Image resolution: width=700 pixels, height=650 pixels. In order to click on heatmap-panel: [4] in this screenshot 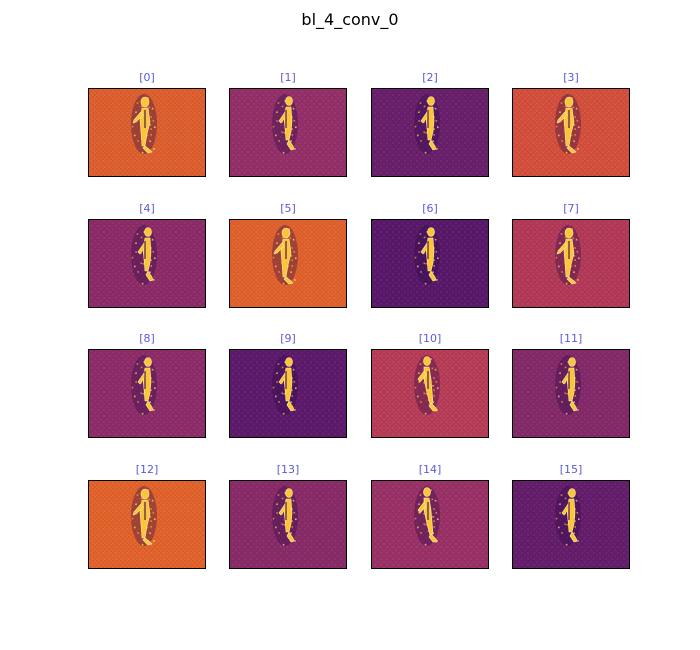, I will do `click(147, 255)`.